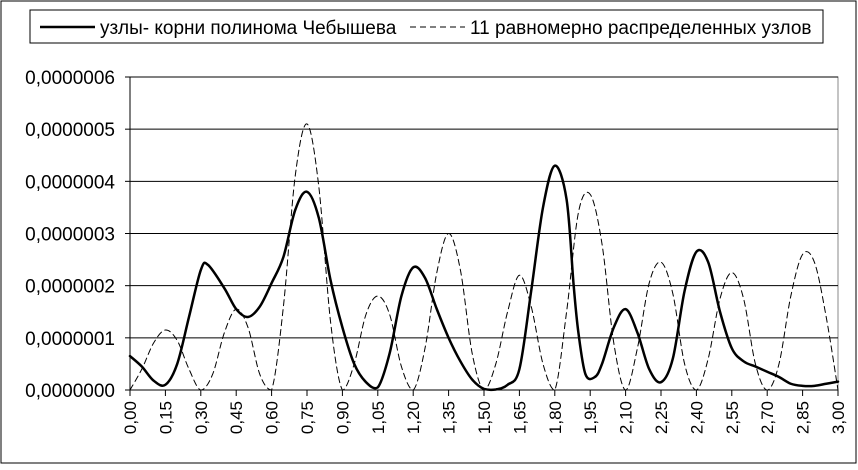  What do you see at coordinates (130, 417) in the screenshot?
I see `x-tick-label: 0,00` at bounding box center [130, 417].